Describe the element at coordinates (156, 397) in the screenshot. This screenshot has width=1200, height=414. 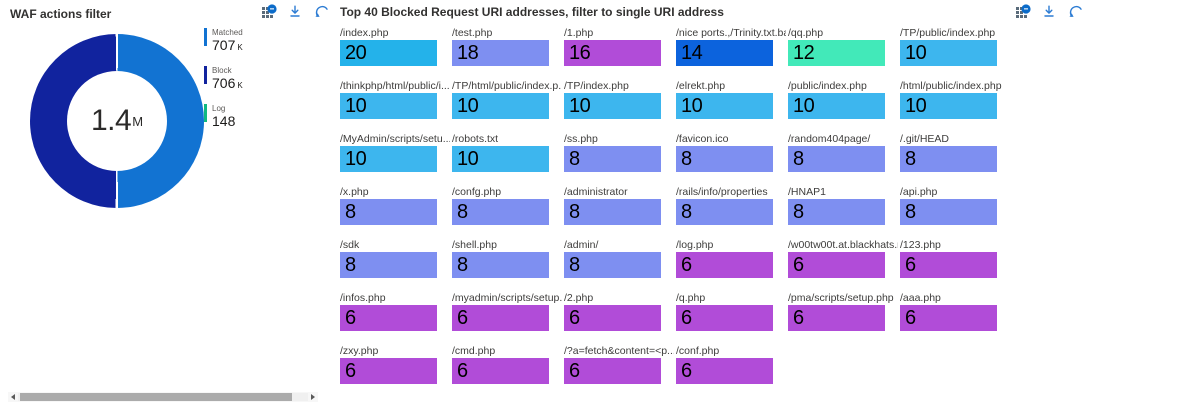
I see `scrollbar-thumb` at that location.